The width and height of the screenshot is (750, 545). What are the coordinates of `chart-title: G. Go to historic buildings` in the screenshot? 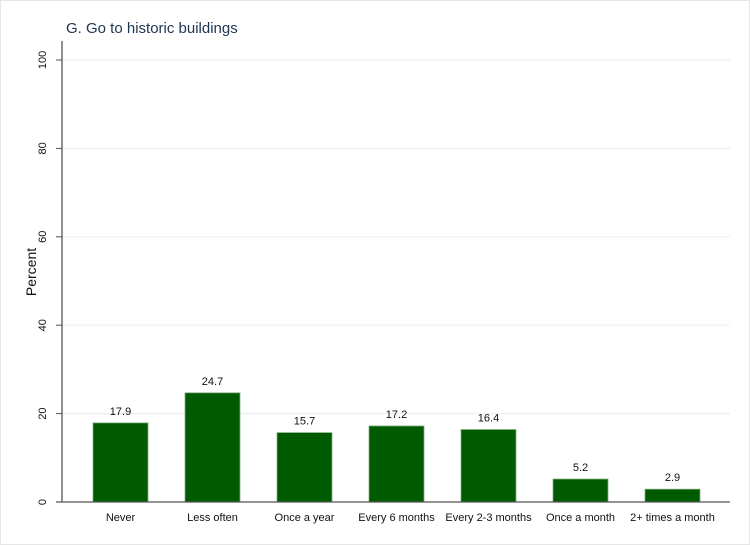 It's located at (152, 28).